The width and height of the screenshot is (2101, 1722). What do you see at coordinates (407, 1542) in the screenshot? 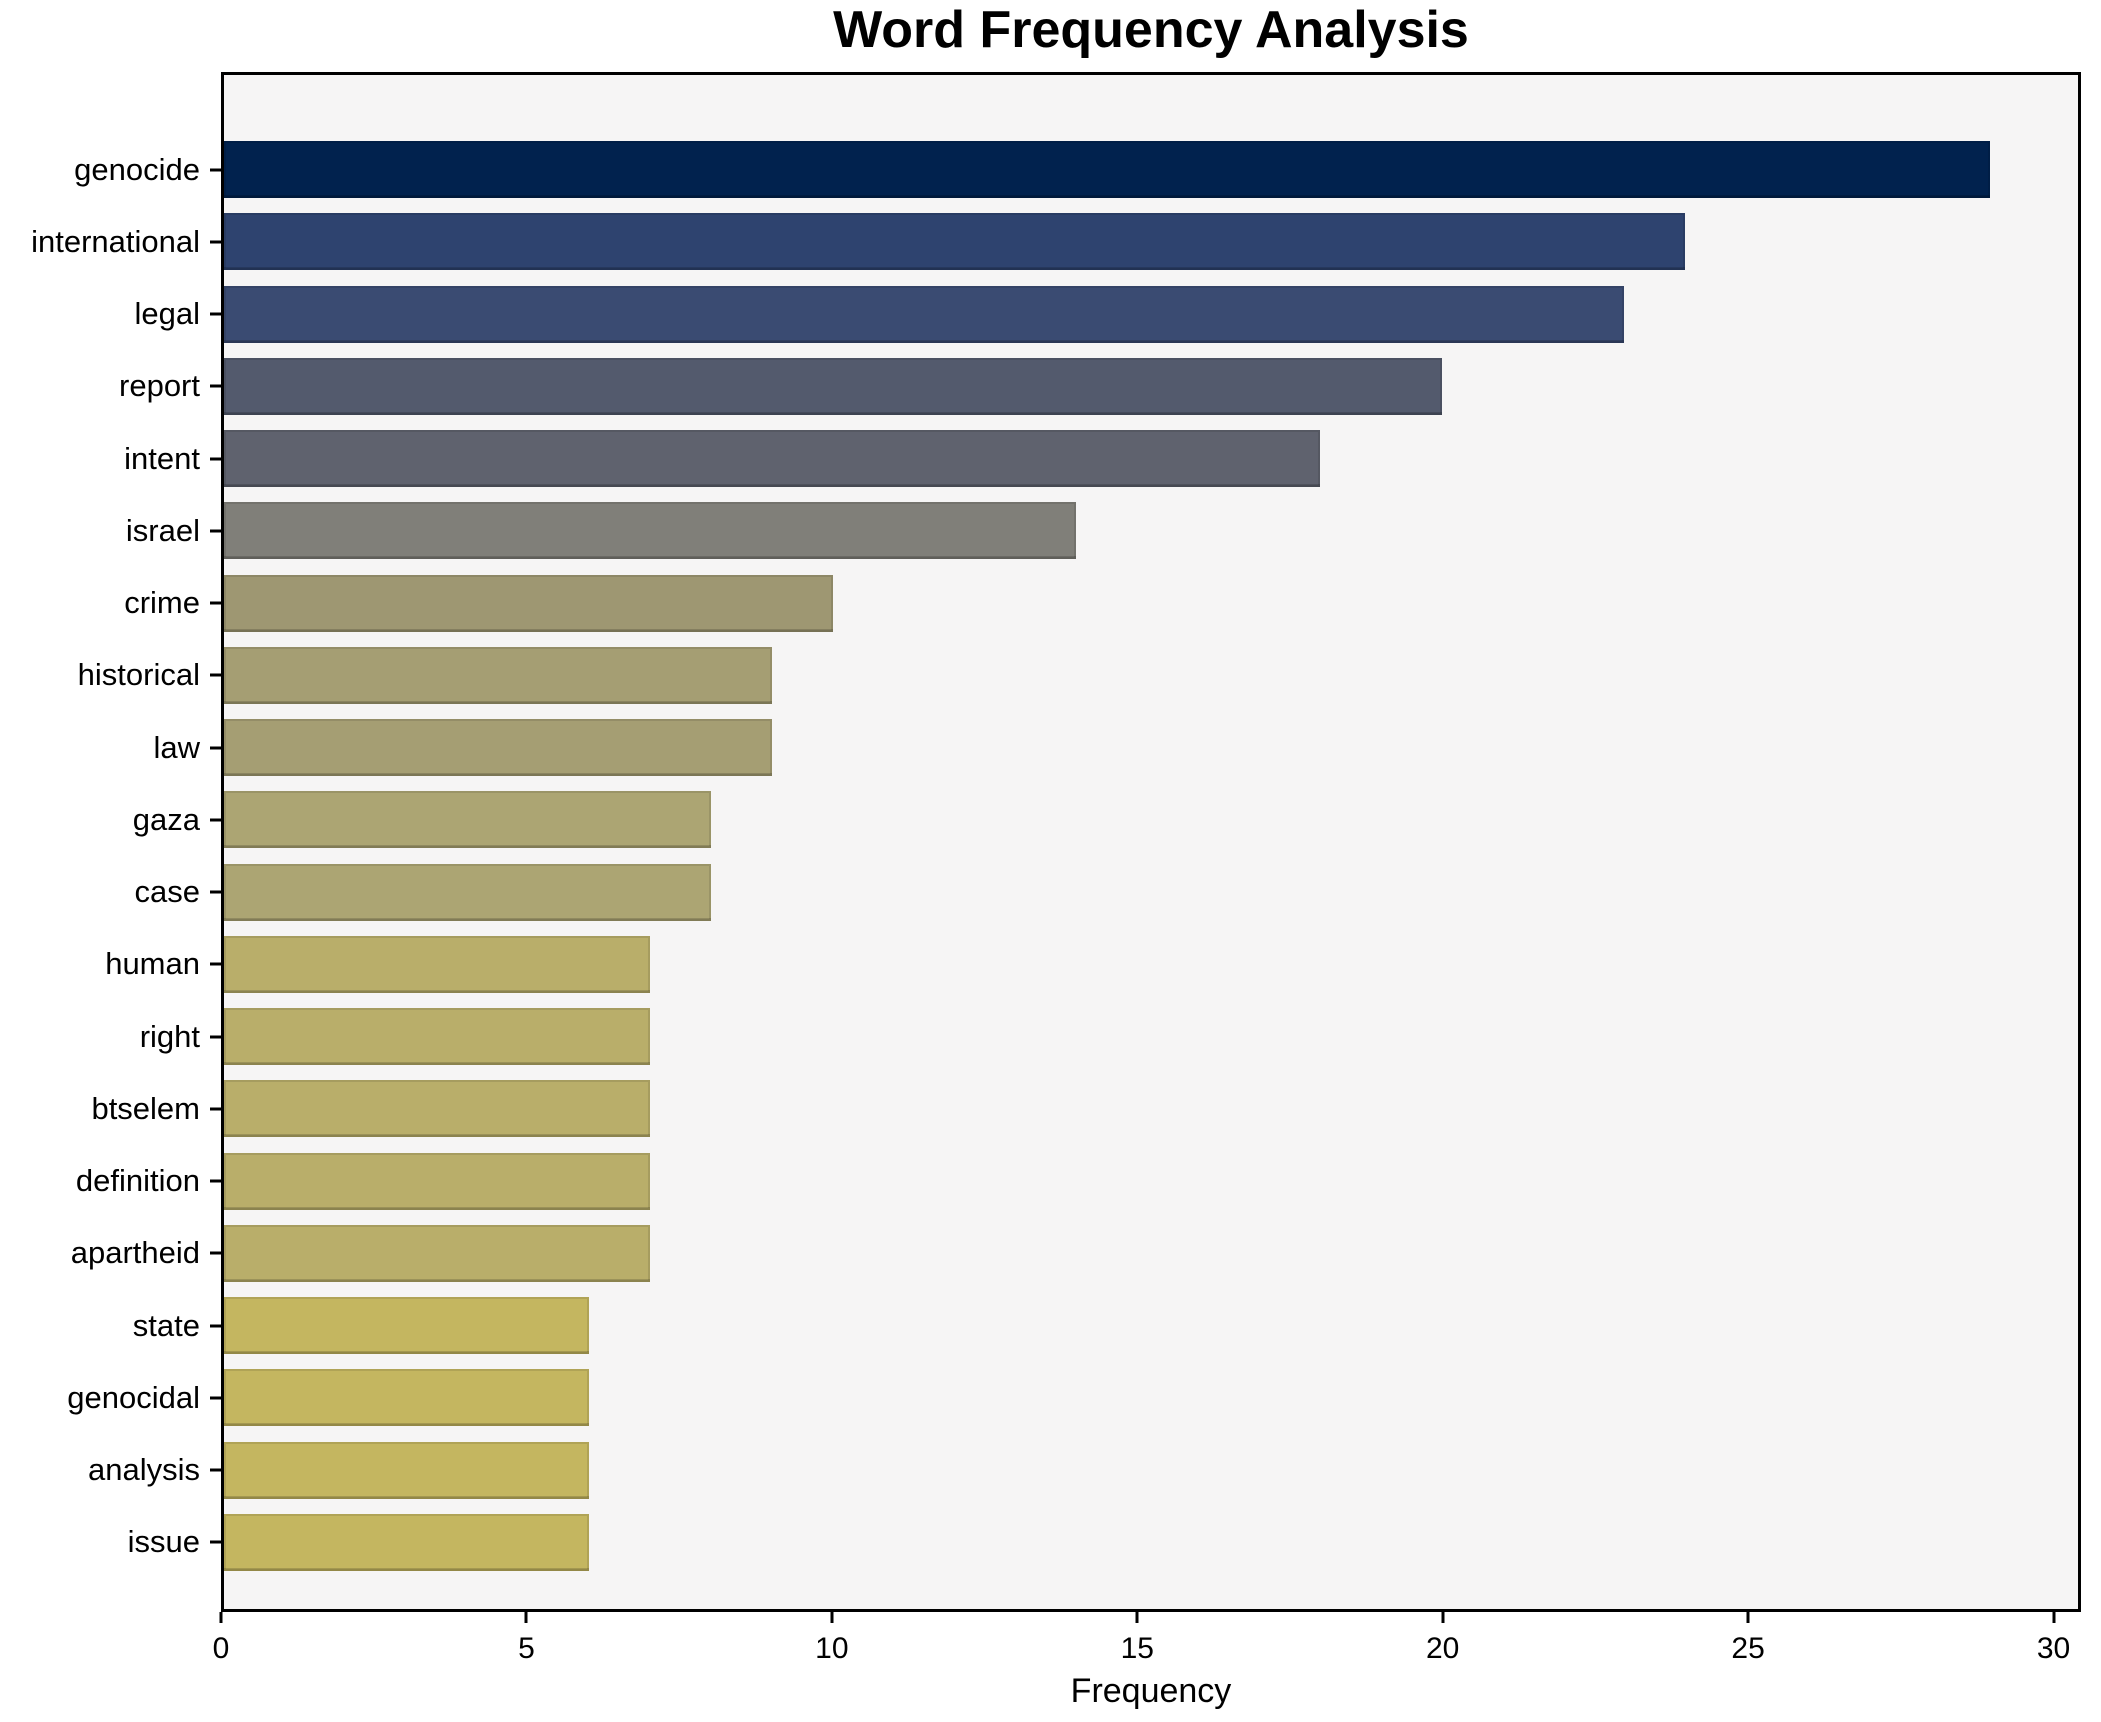
I see `bar-issue` at bounding box center [407, 1542].